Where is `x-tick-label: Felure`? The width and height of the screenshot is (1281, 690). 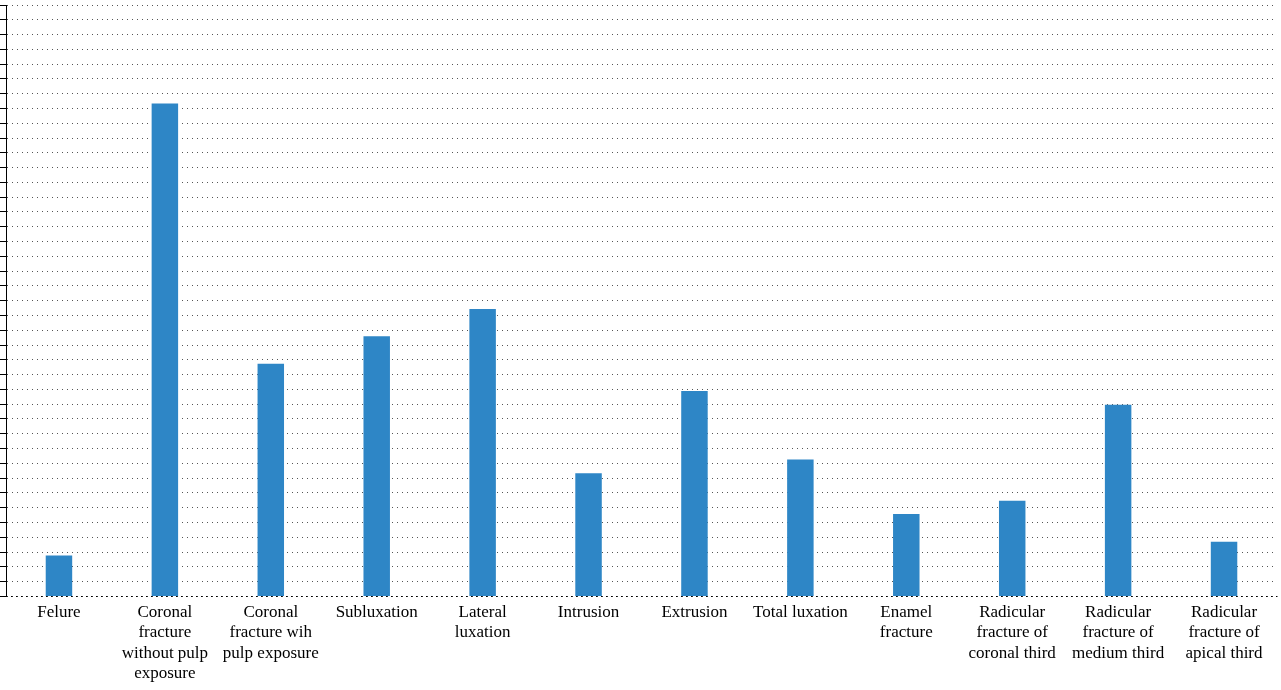
x-tick-label: Felure is located at coordinates (59, 612).